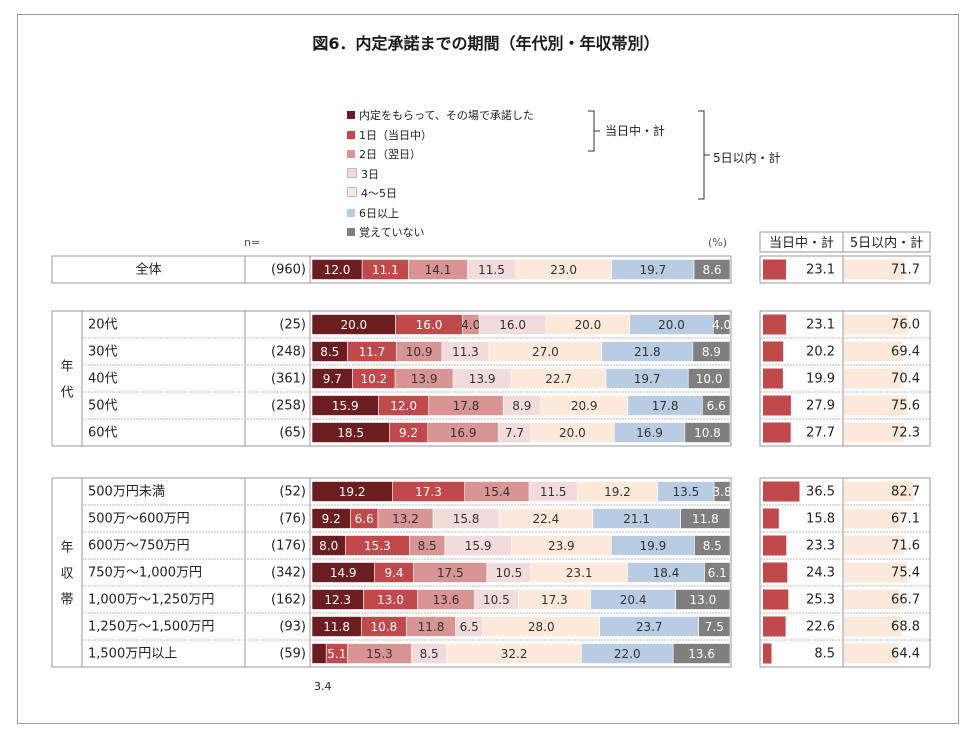  What do you see at coordinates (288, 270) in the screenshot?
I see `row-n: (960)` at bounding box center [288, 270].